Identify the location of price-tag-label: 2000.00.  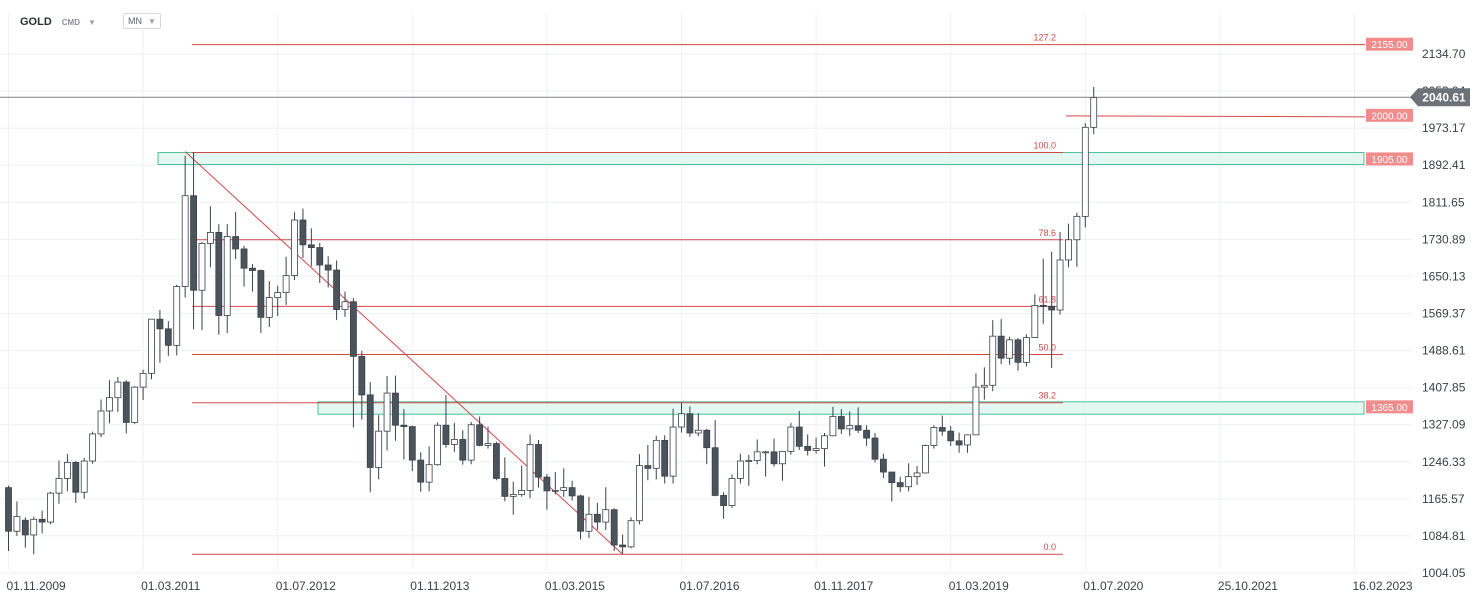
(1389, 116).